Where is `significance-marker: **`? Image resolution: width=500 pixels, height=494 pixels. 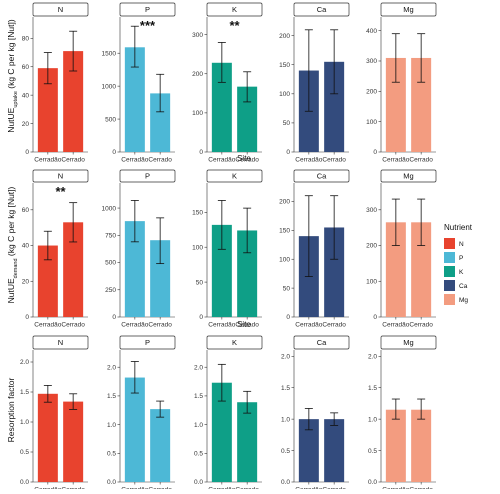 significance-marker: ** is located at coordinates (60, 191).